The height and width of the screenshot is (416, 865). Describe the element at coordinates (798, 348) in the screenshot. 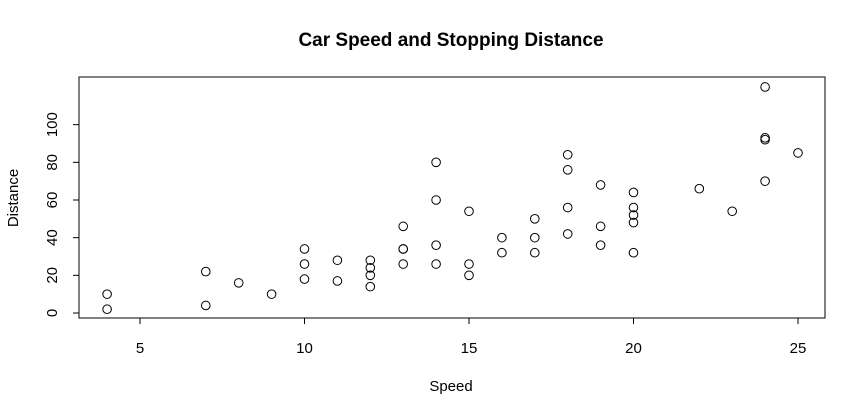

I see `x-tick-label: 25` at that location.